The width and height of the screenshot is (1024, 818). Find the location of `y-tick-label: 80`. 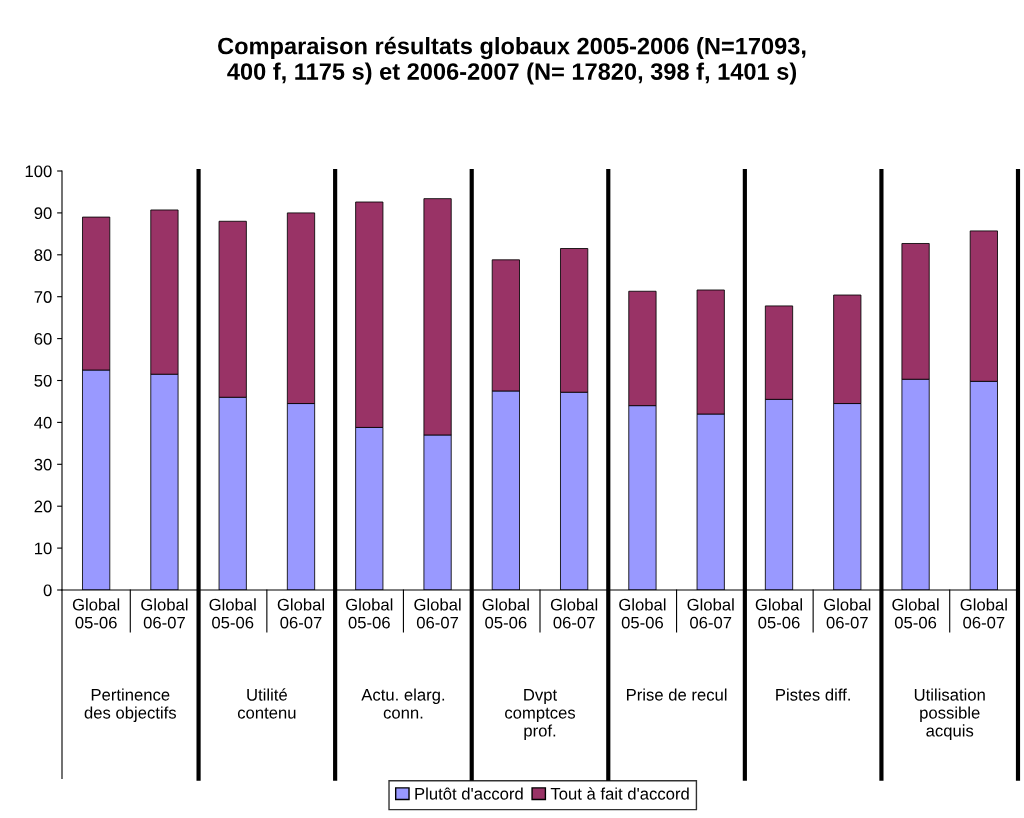

y-tick-label: 80 is located at coordinates (43, 255).